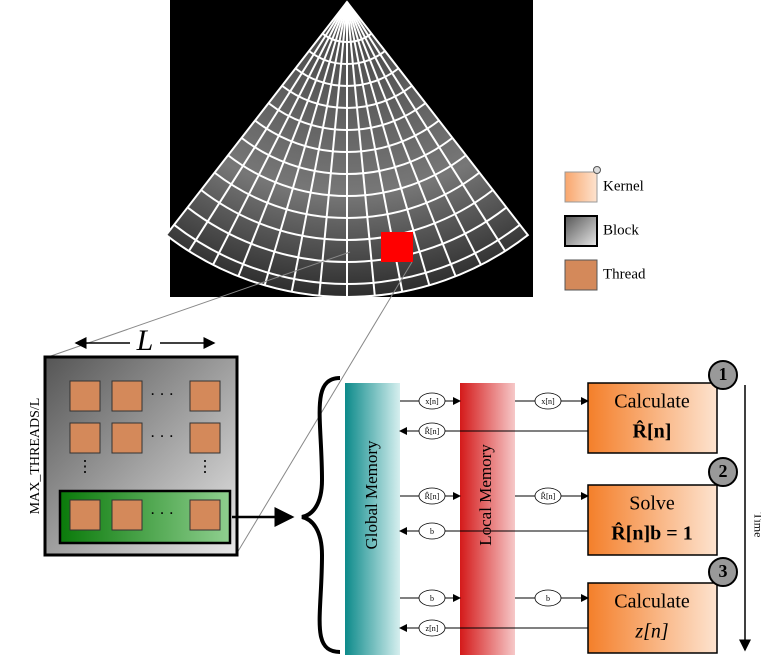 This screenshot has width=761, height=657. I want to click on global-memory-label: Global Memory, so click(371, 495).